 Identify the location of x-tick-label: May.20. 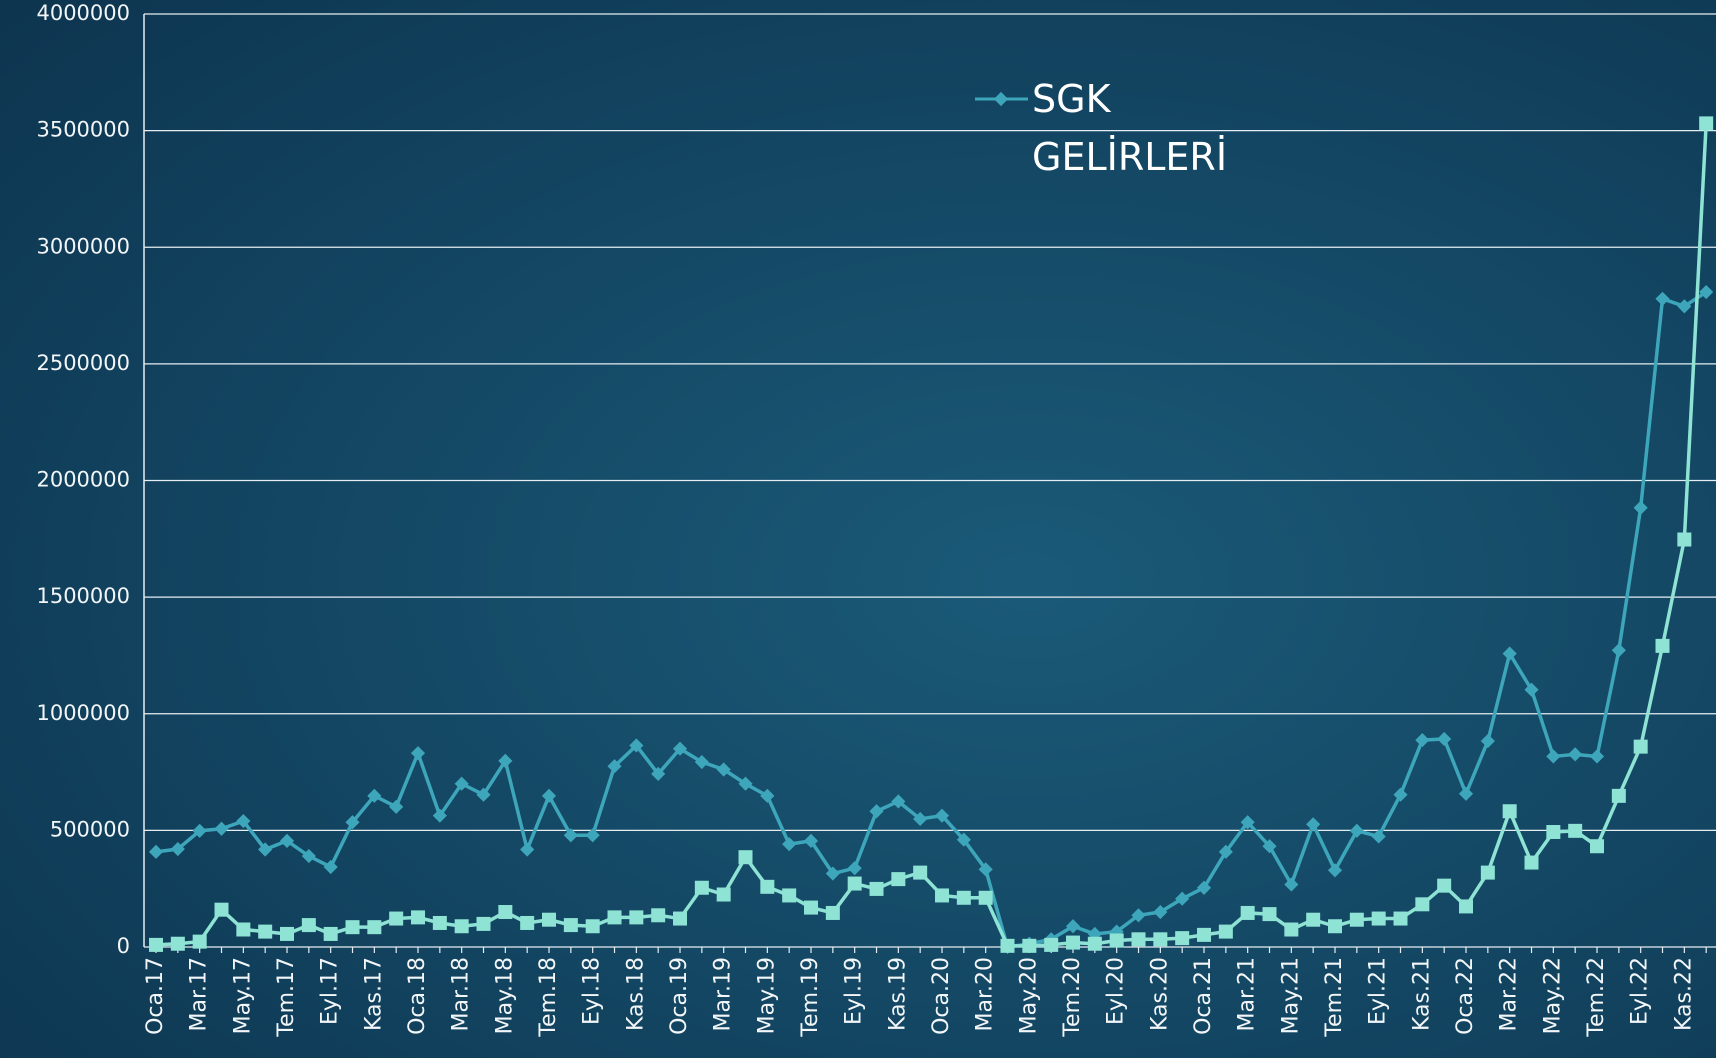
(1028, 995).